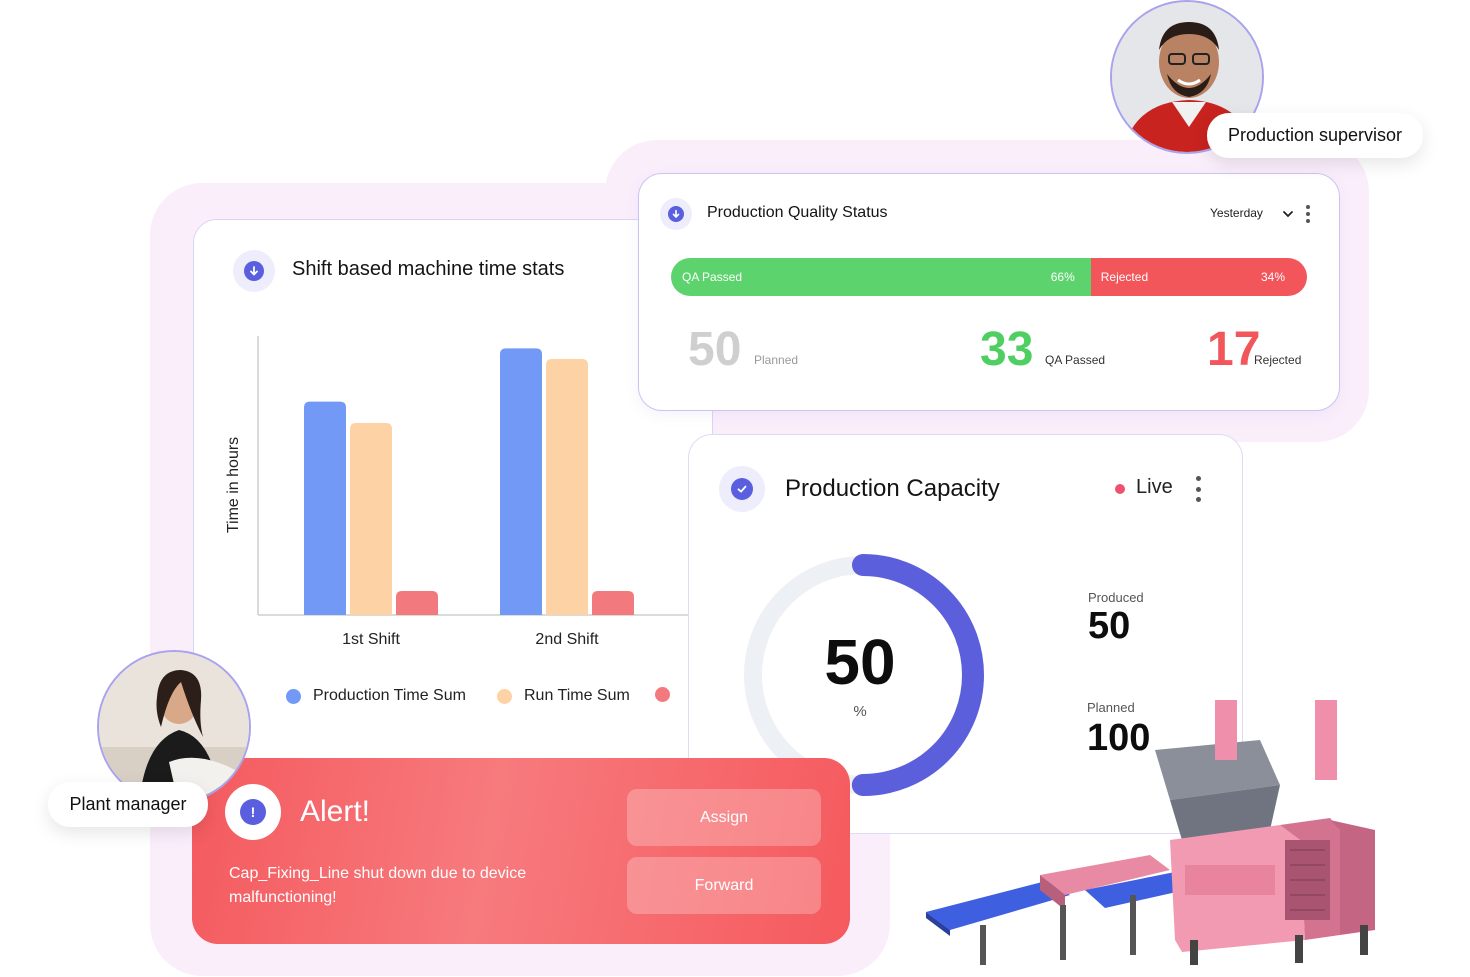  Describe the element at coordinates (428, 269) in the screenshot. I see `shift-card-title: Shift based machine time stats` at that location.